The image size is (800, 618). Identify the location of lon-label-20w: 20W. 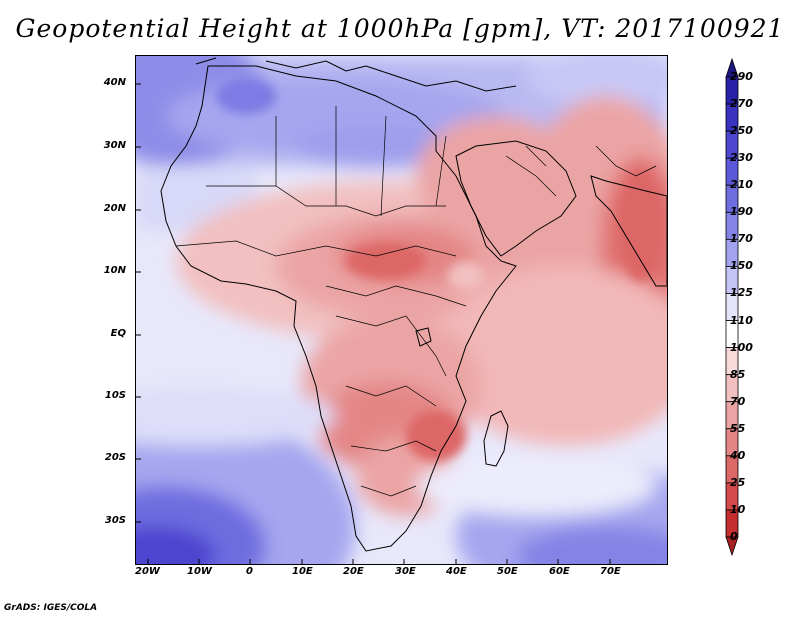
(147, 571).